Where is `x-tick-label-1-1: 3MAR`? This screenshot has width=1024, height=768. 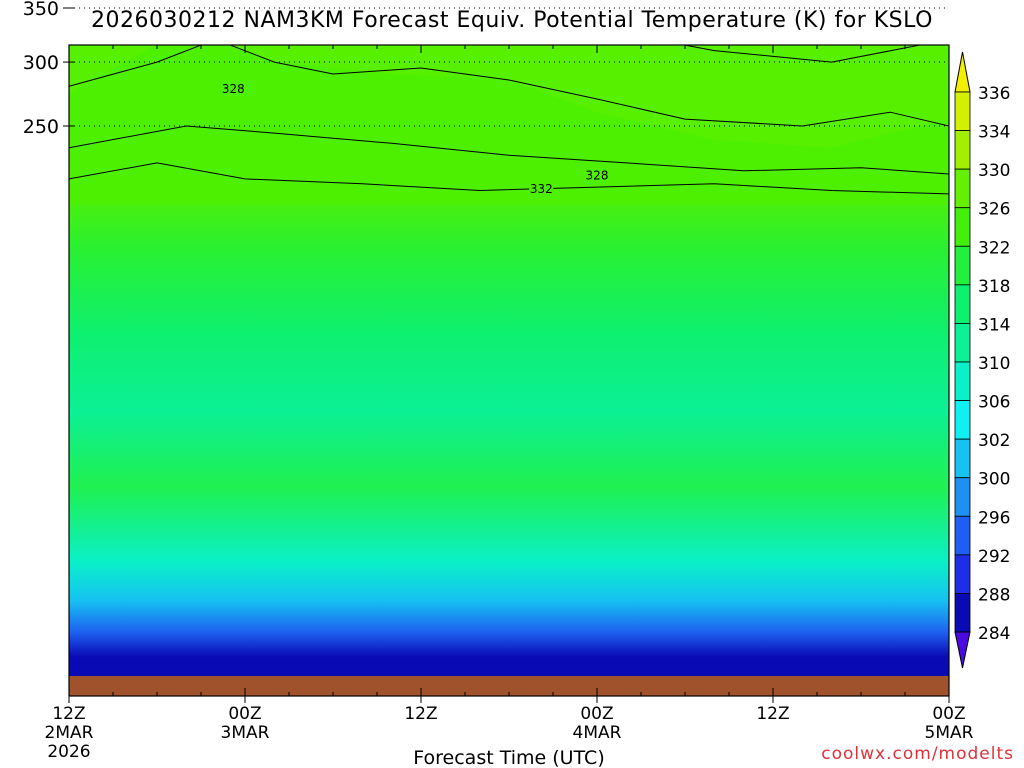
x-tick-label-1-1: 3MAR is located at coordinates (245, 733).